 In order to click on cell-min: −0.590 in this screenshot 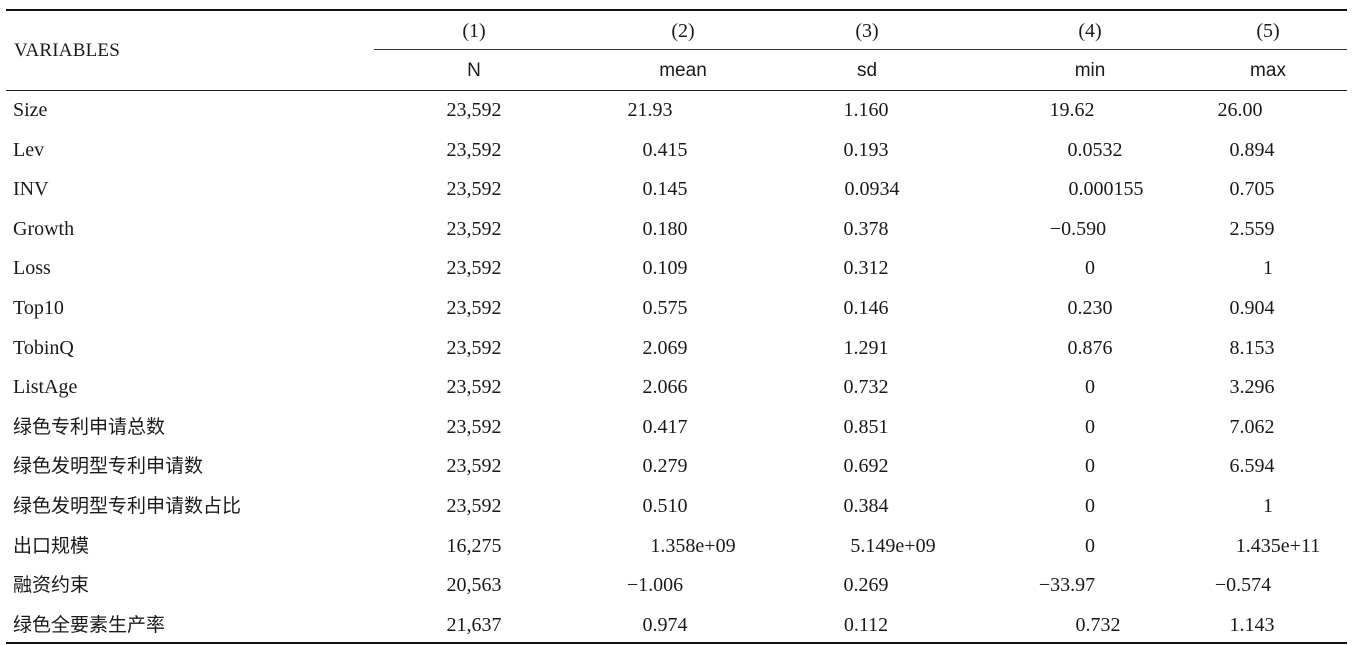, I will do `click(1078, 229)`.